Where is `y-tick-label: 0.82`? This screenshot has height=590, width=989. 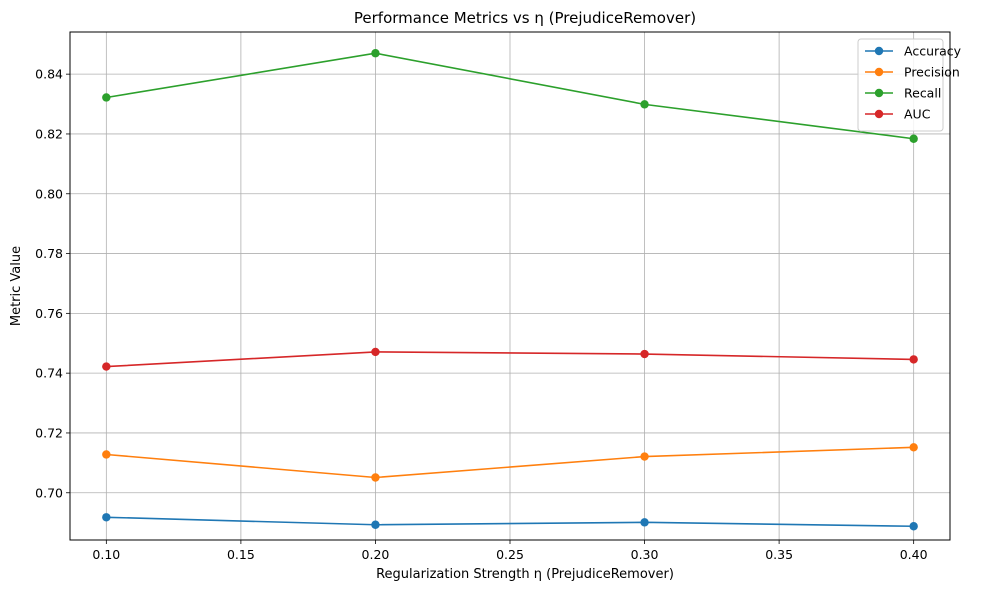 y-tick-label: 0.82 is located at coordinates (49, 133).